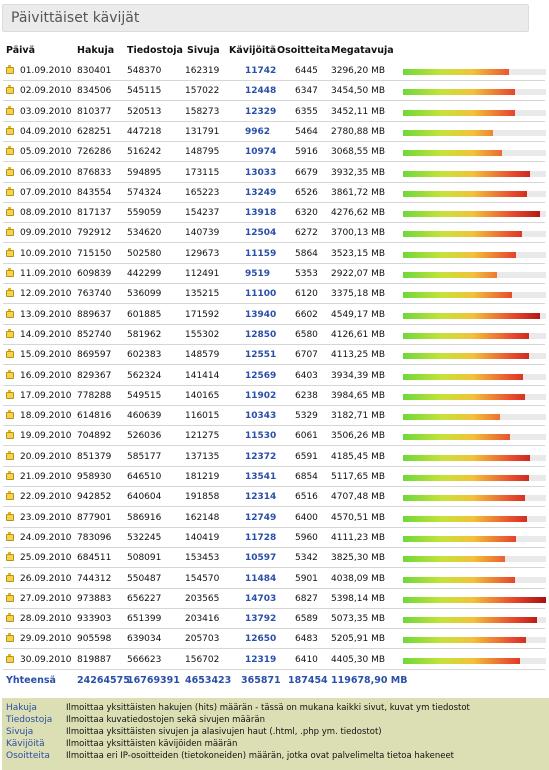 Image resolution: width=549 pixels, height=770 pixels. Describe the element at coordinates (46, 639) in the screenshot. I see `cell-date: 29.09.2010` at that location.